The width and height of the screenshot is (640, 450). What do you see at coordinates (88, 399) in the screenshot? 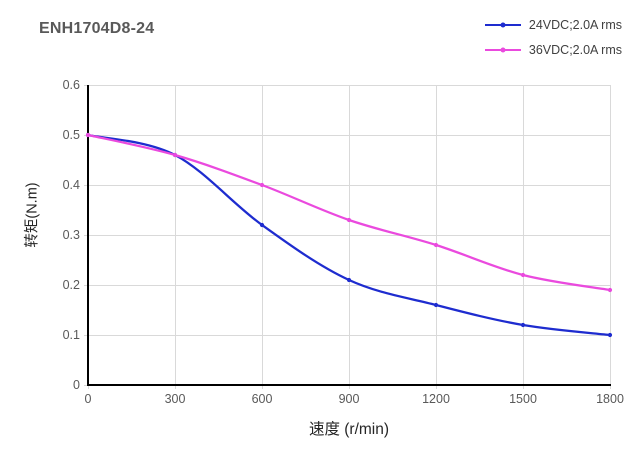
I see `x-tick-label: 0` at bounding box center [88, 399].